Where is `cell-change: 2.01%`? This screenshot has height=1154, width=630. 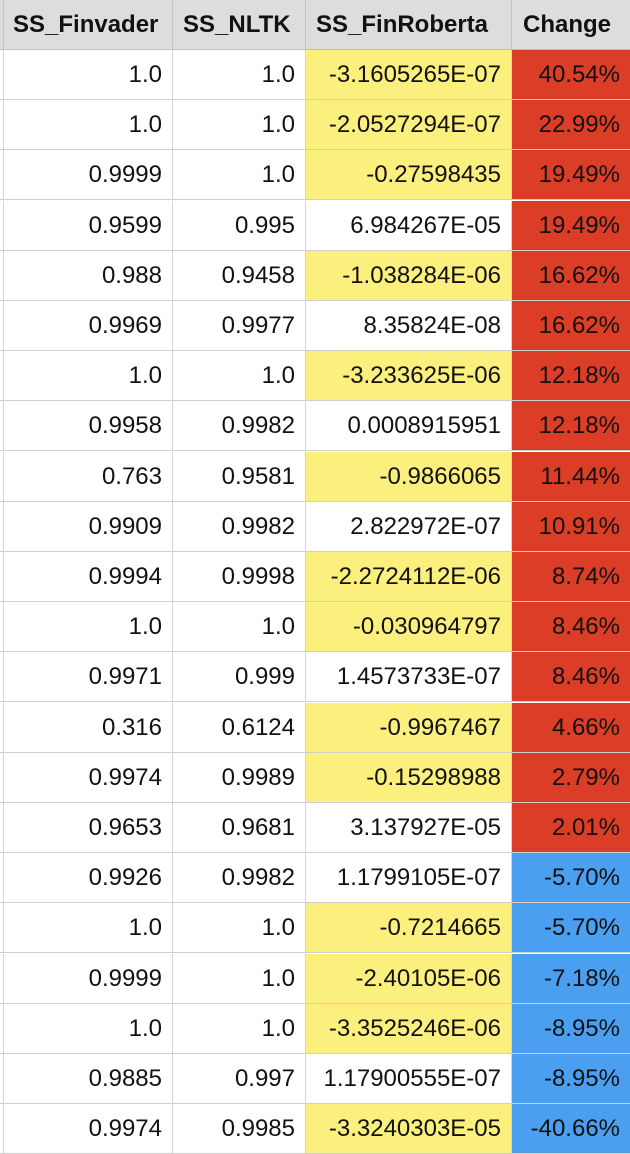 cell-change: 2.01% is located at coordinates (571, 827).